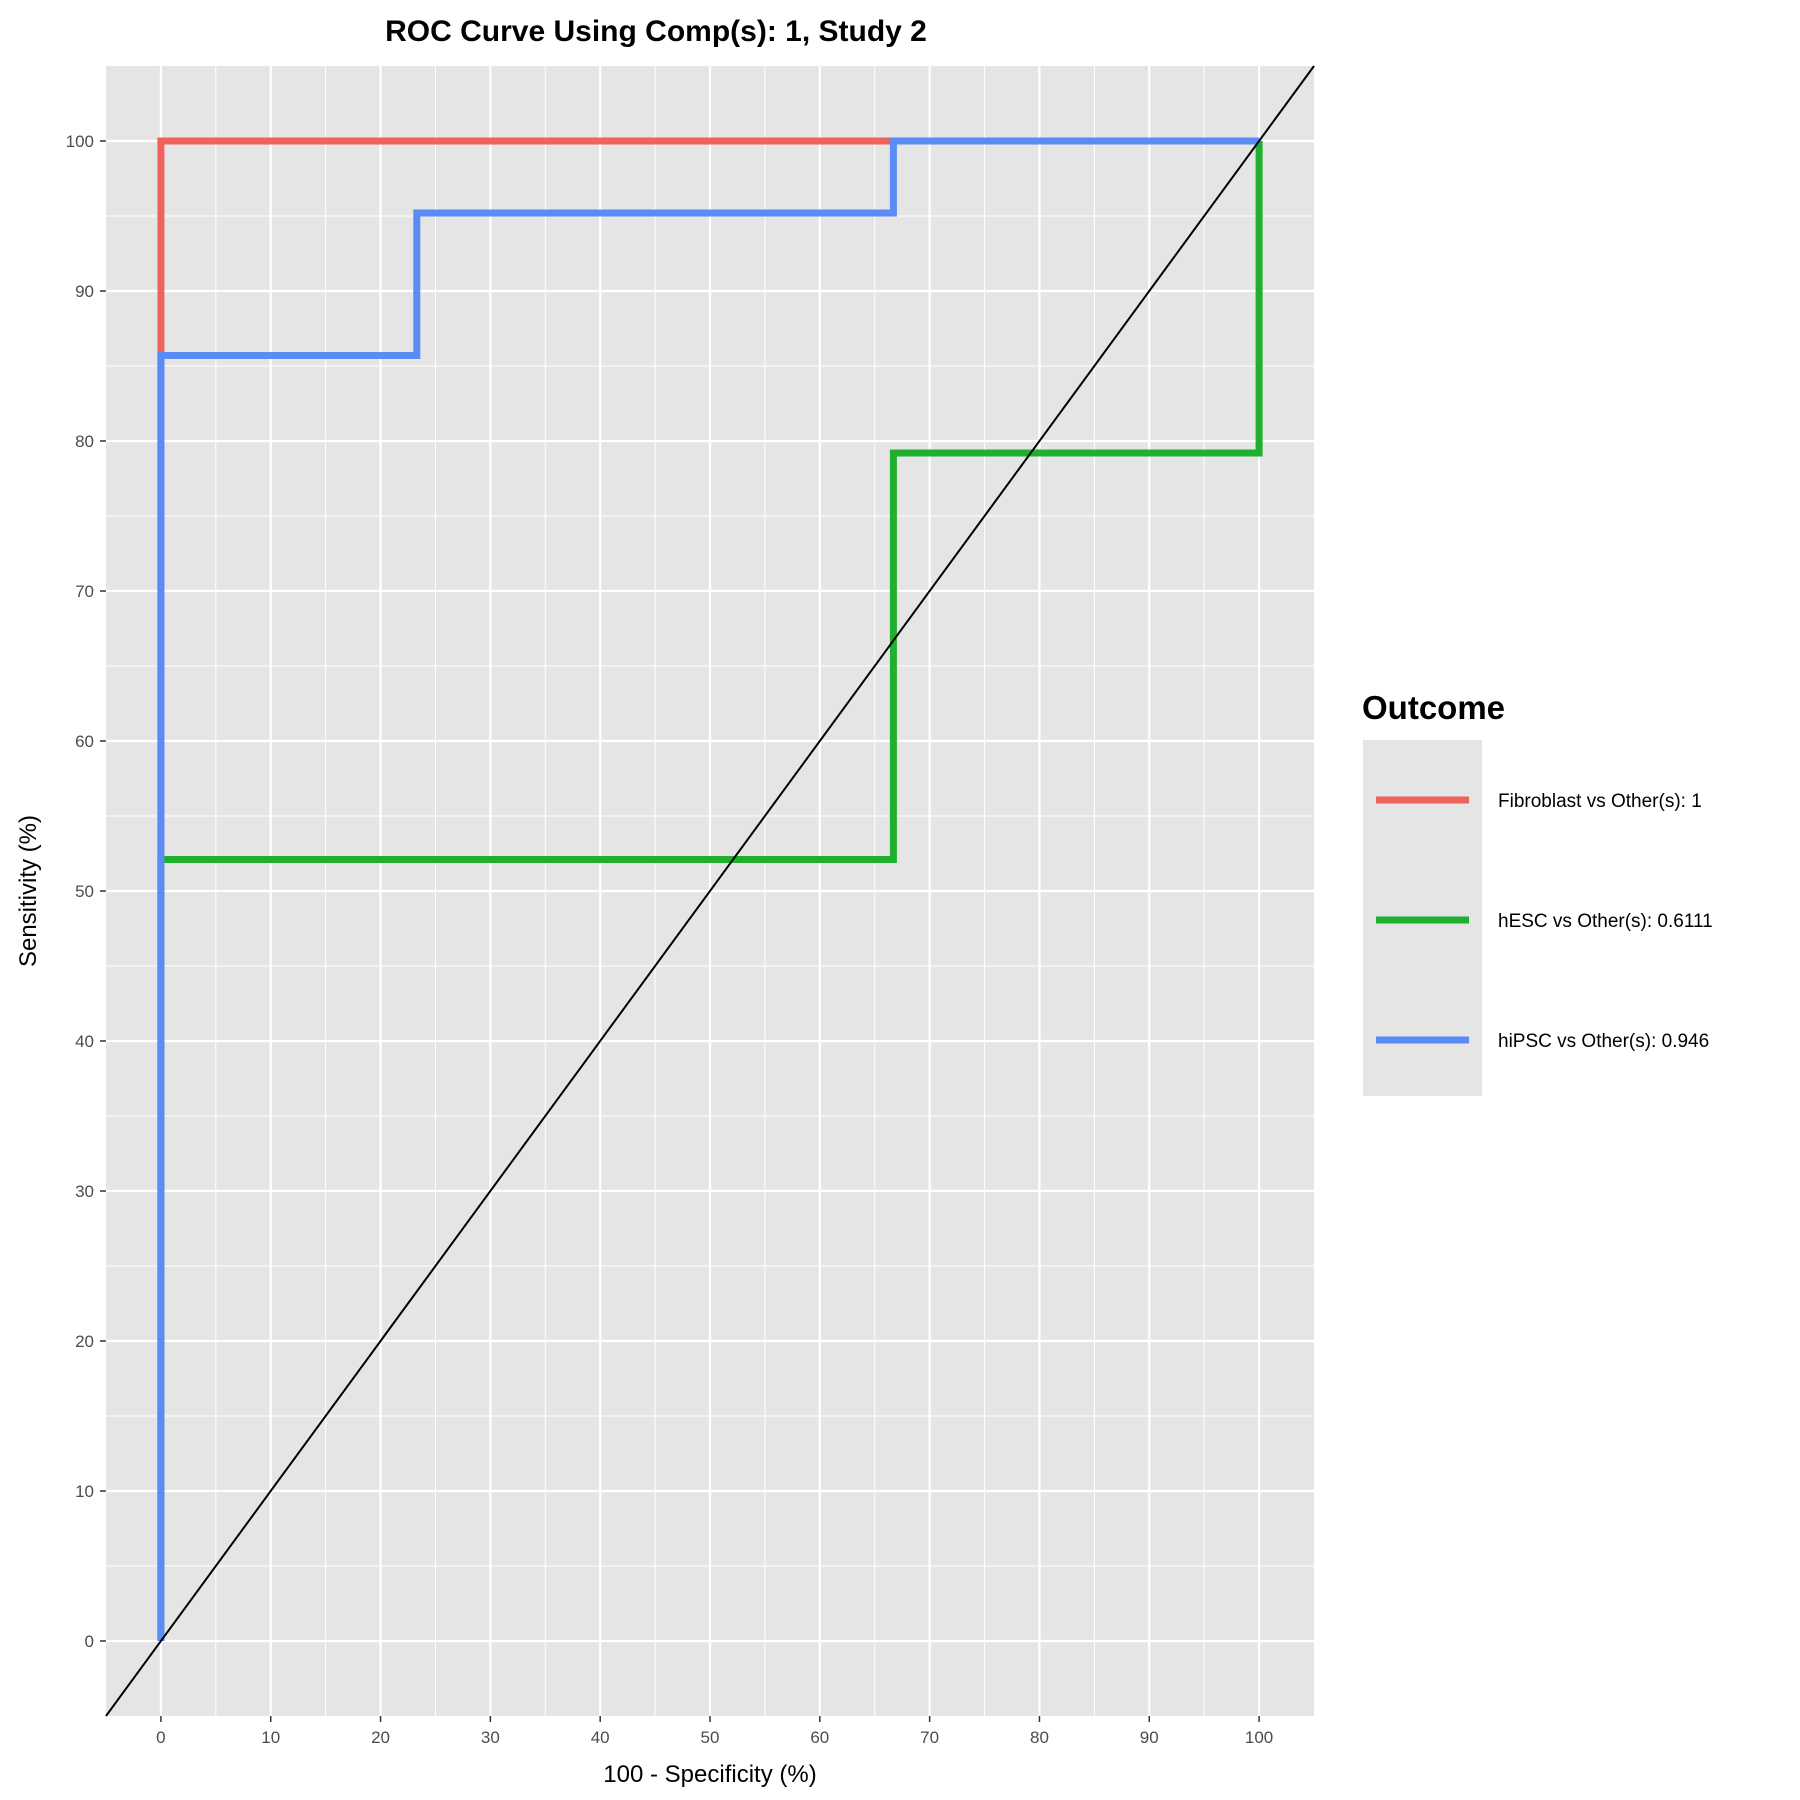 Image resolution: width=1800 pixels, height=1800 pixels. I want to click on x-tick-label: 90, so click(1149, 1737).